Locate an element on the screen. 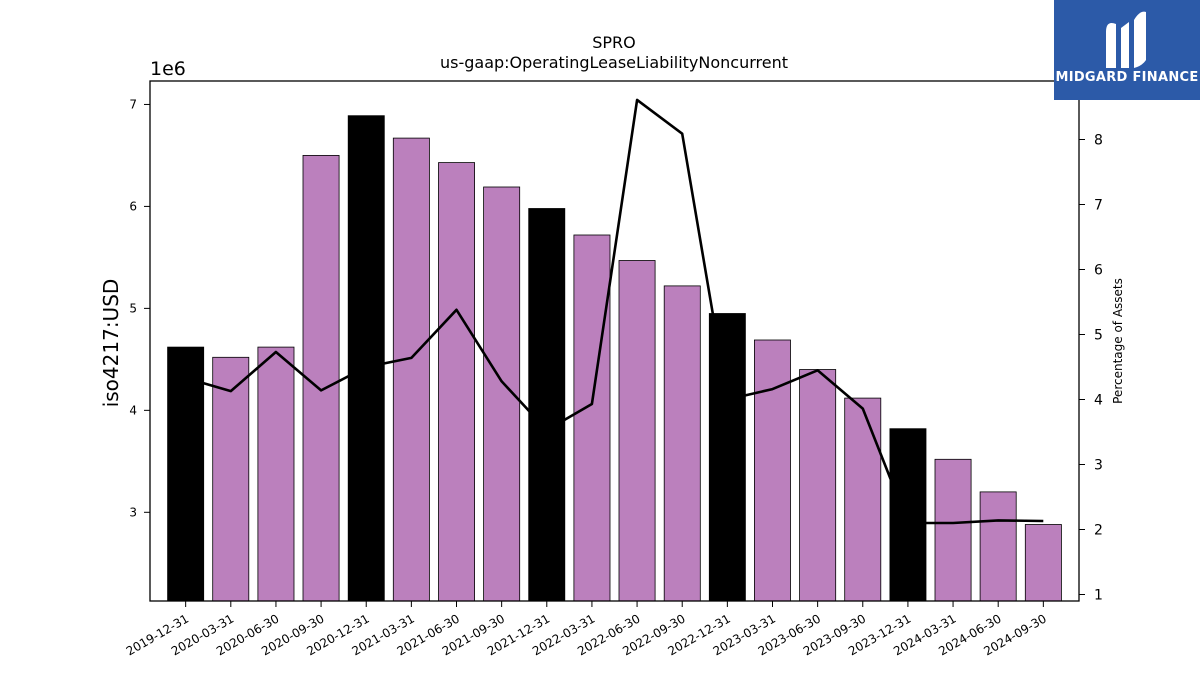  brand-logo: MIDGARD FINANCE is located at coordinates (1127, 50).